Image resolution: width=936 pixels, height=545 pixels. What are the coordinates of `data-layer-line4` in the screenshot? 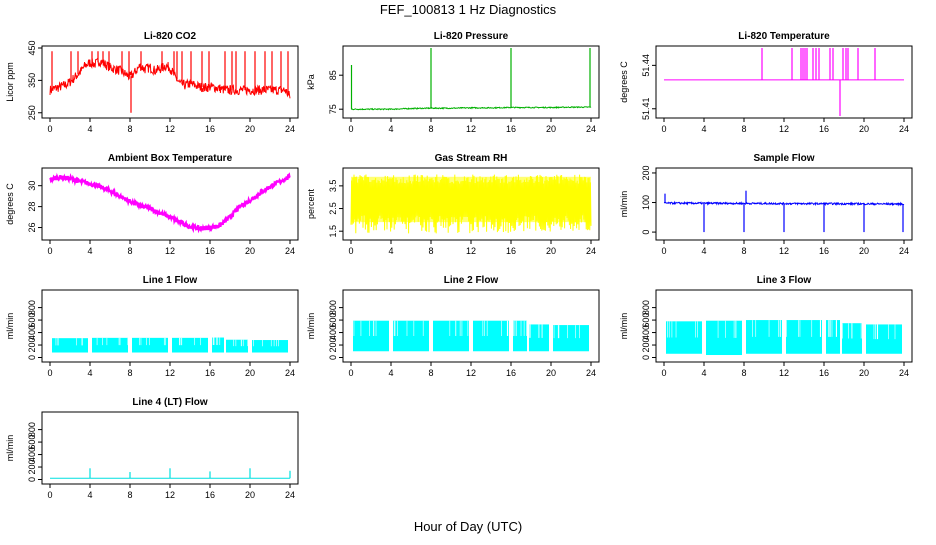 It's located at (170, 473).